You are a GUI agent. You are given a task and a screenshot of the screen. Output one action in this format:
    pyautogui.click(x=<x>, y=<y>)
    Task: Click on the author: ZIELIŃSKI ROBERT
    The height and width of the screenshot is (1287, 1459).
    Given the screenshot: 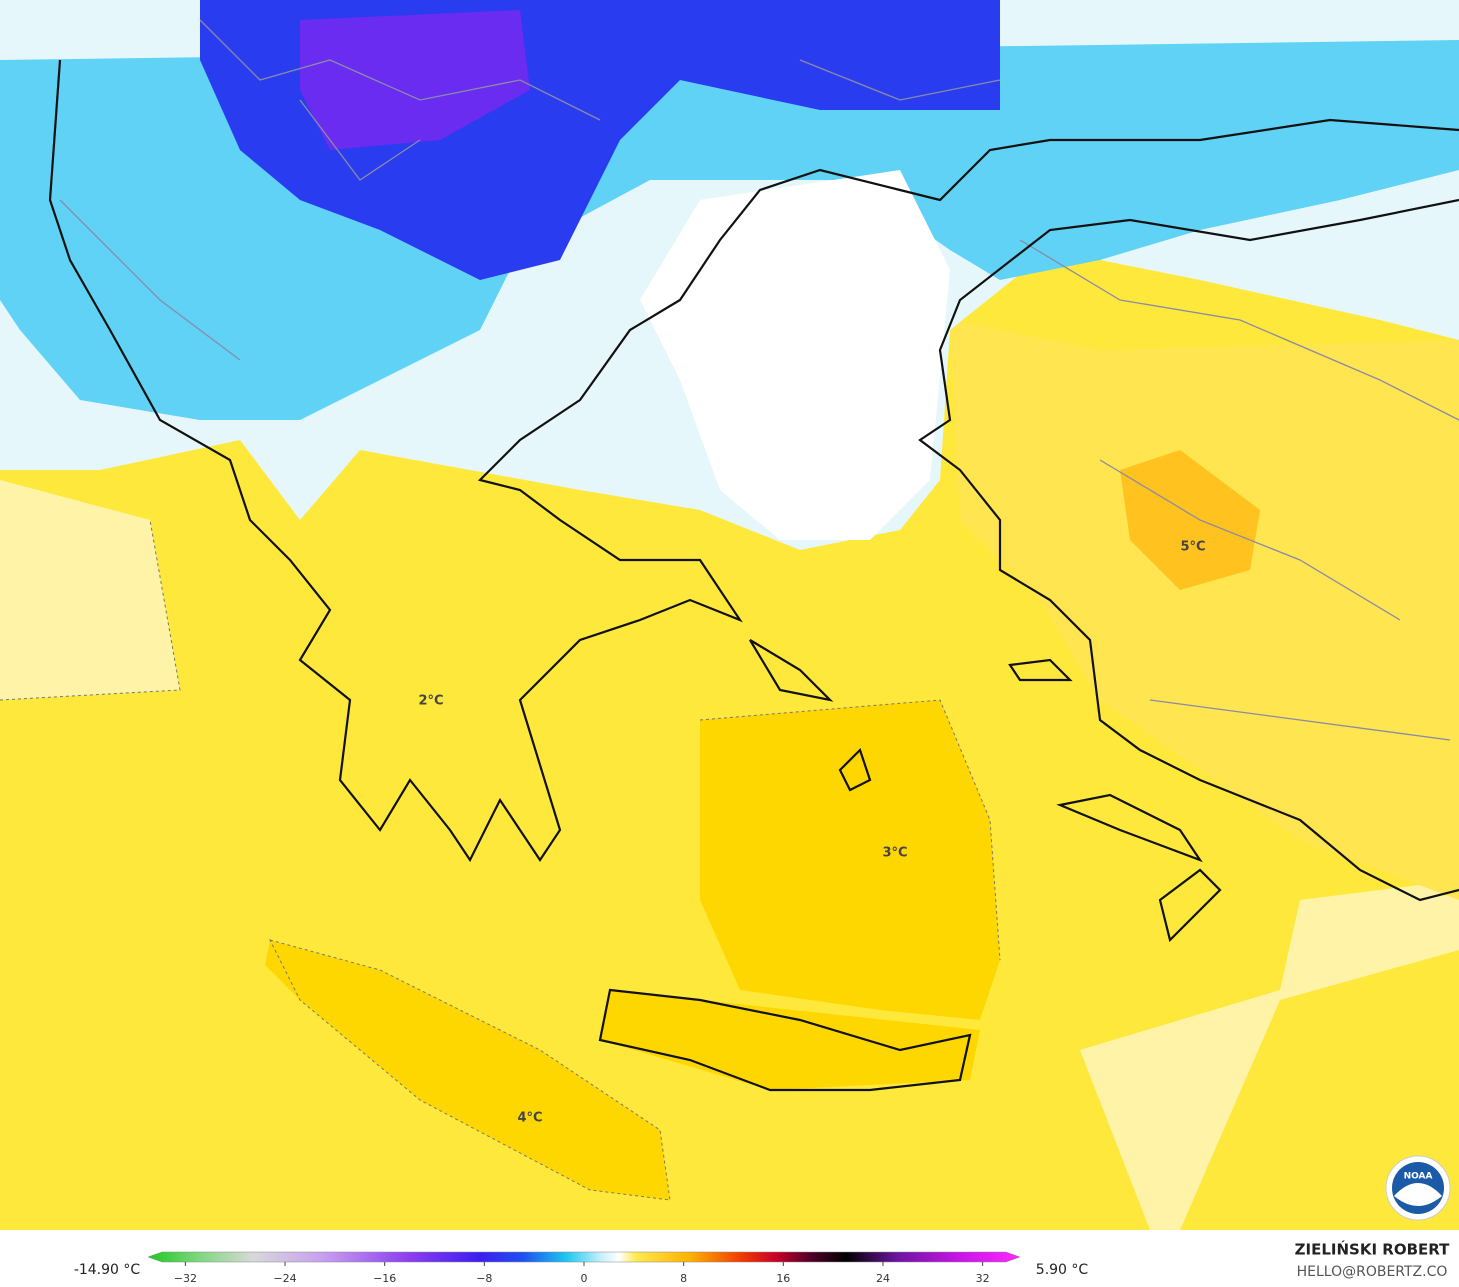 What is the action you would take?
    pyautogui.click(x=1372, y=1249)
    